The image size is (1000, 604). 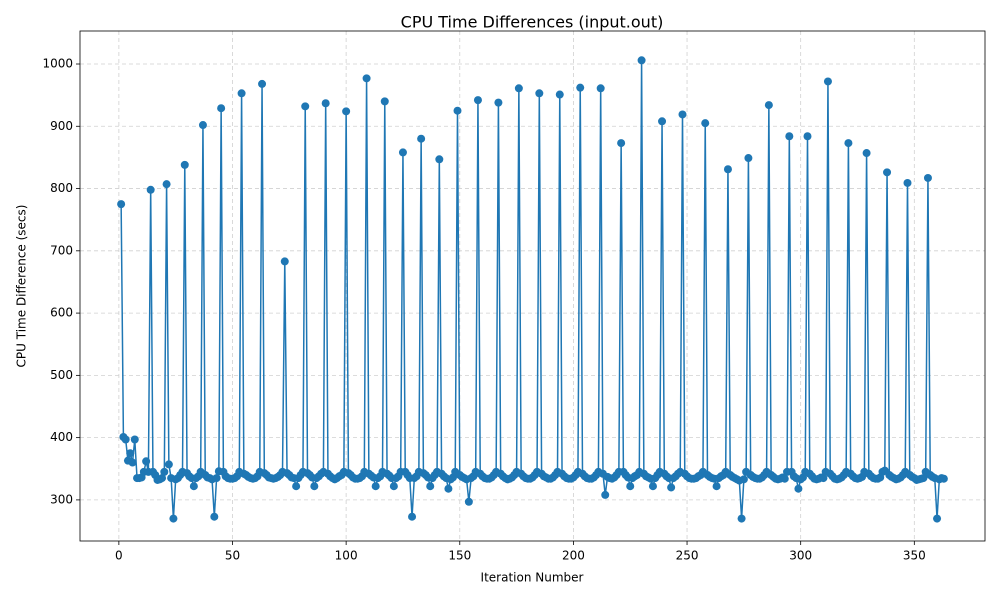 I want to click on y-tick-label: 900, so click(x=61, y=126).